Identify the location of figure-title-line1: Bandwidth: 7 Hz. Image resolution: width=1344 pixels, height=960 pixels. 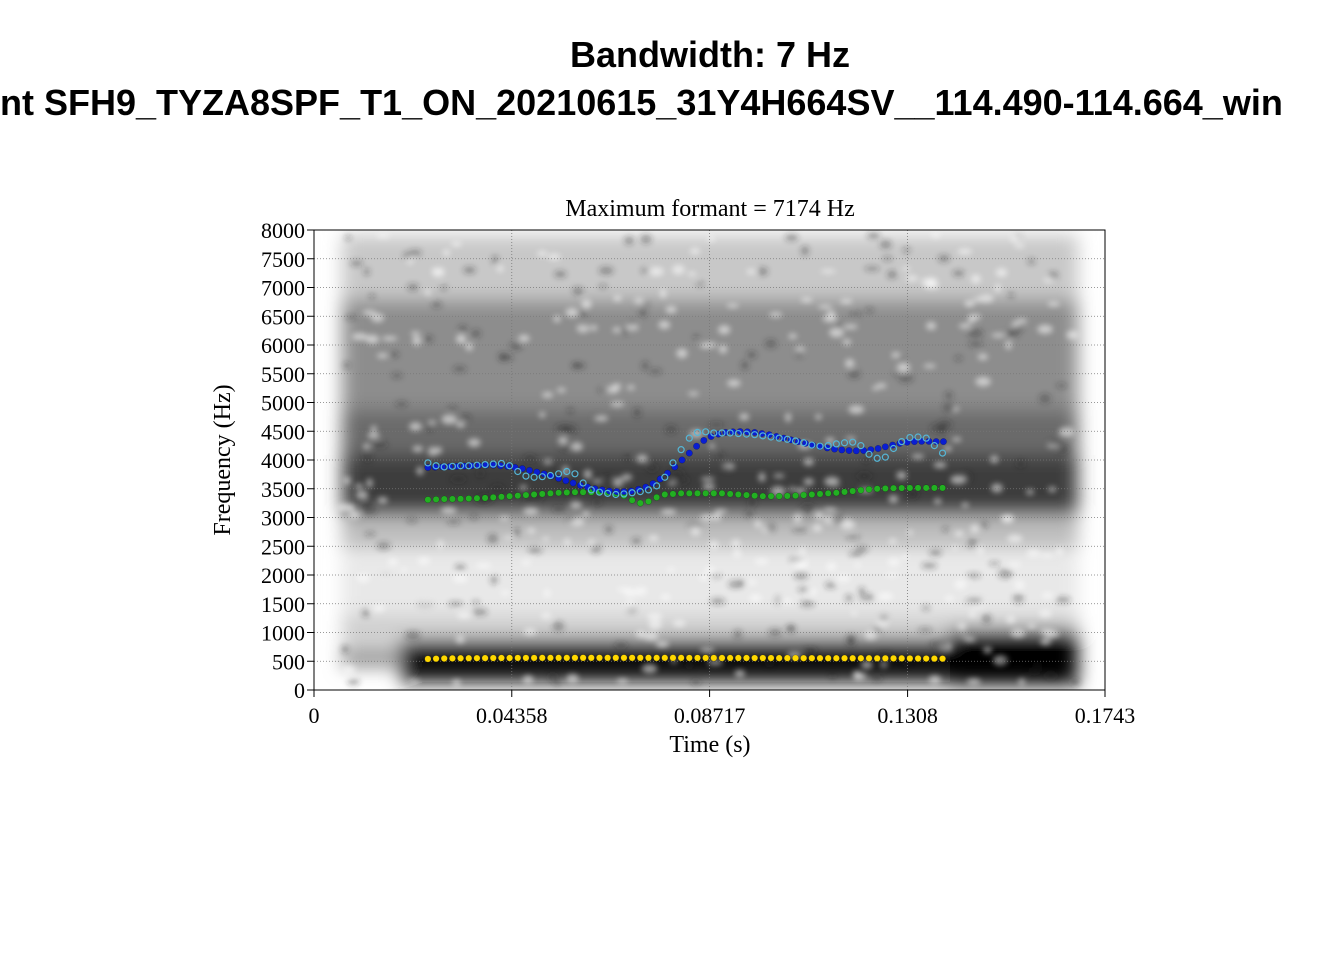
(710, 54).